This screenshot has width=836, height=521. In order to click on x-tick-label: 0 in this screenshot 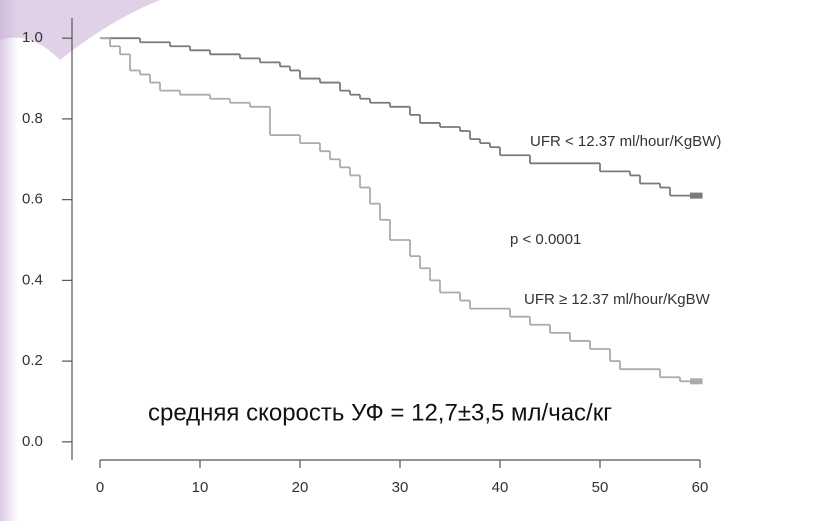, I will do `click(100, 487)`.